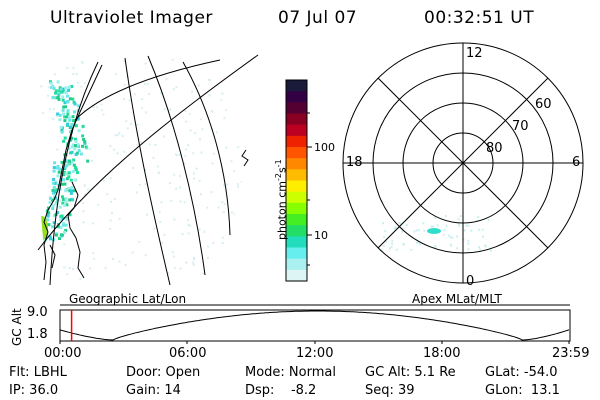 The width and height of the screenshot is (600, 400). Describe the element at coordinates (37, 334) in the screenshot. I see `timeline-ytick-1-8: 1.8` at that location.